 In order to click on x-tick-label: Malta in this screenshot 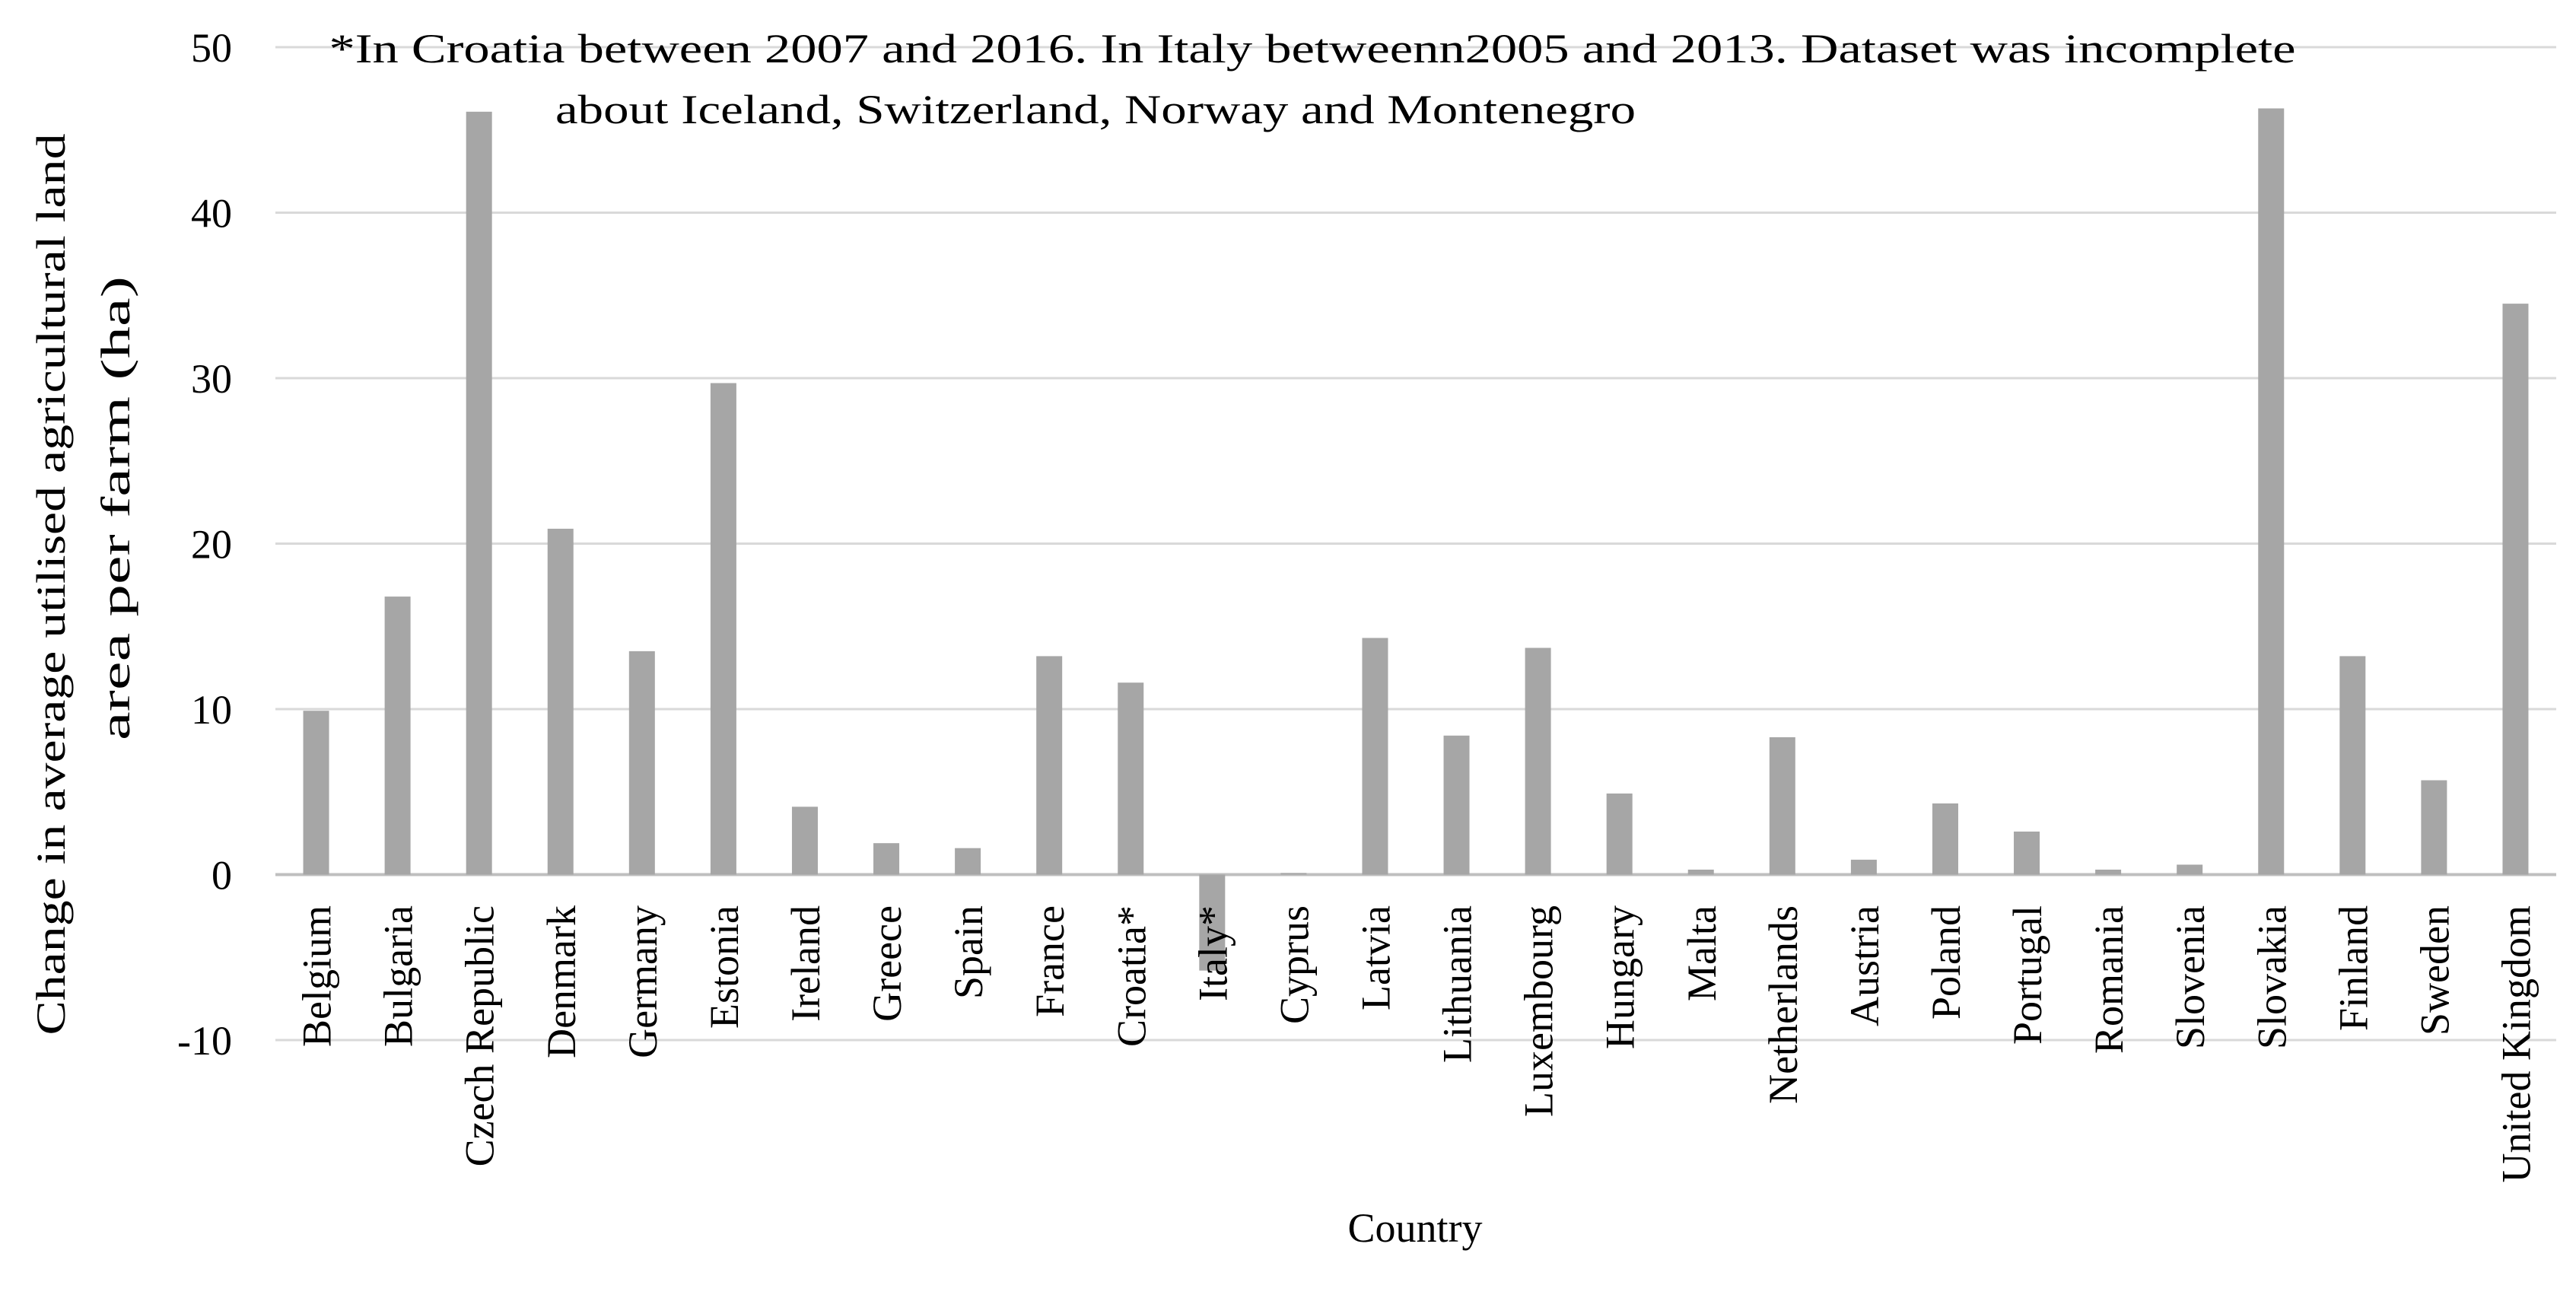, I will do `click(1702, 953)`.